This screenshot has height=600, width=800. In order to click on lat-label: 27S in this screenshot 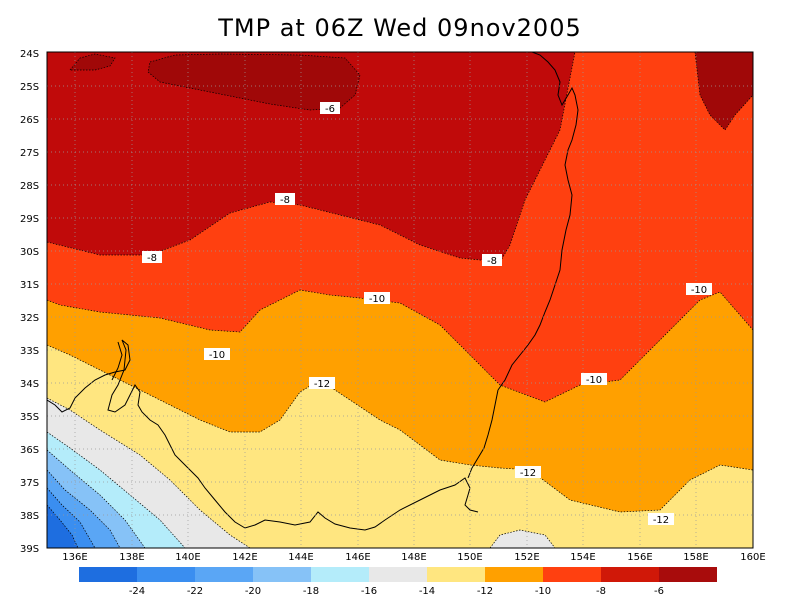, I will do `click(29, 153)`.